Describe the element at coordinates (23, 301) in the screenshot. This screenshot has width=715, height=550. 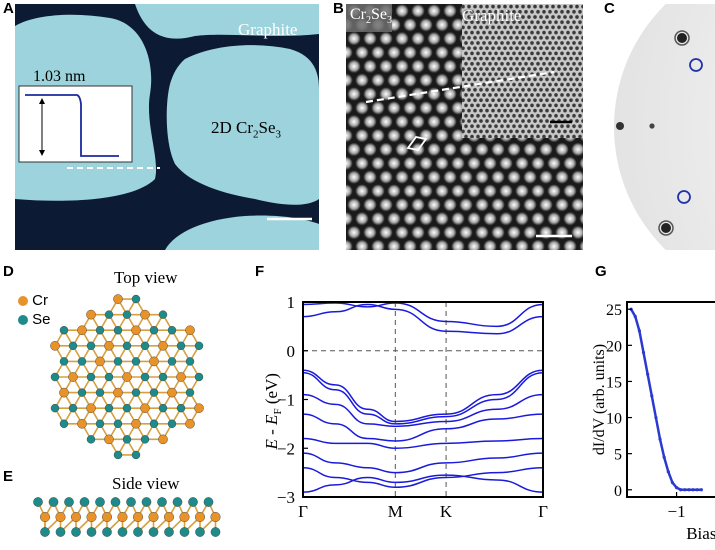
I see `cr-swatch` at that location.